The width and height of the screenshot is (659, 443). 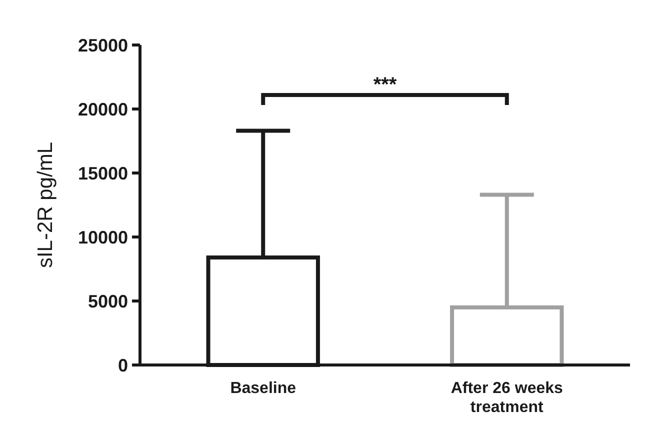 I want to click on y-tick-label: 20000, so click(x=103, y=109).